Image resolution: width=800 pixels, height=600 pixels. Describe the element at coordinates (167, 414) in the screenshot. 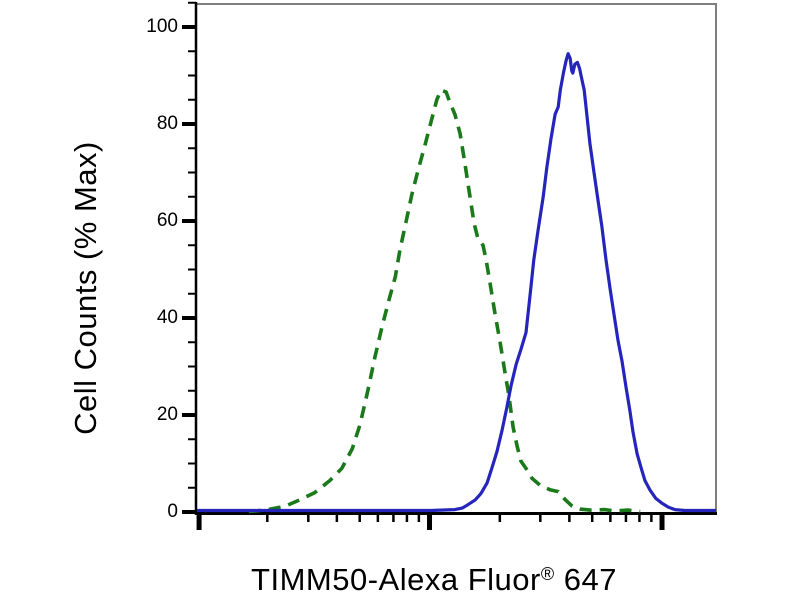

I see `y-tick-label: 20` at that location.